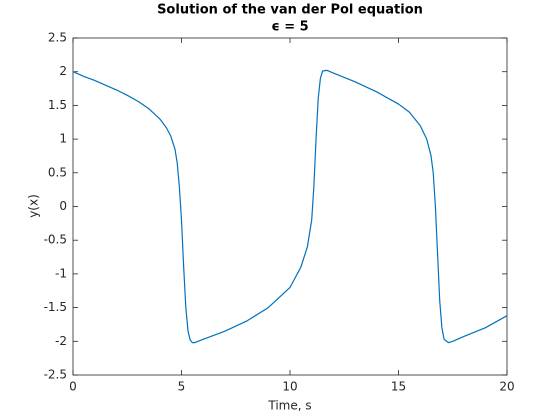 This screenshot has width=560, height=420. I want to click on x-tick-label: 15, so click(398, 387).